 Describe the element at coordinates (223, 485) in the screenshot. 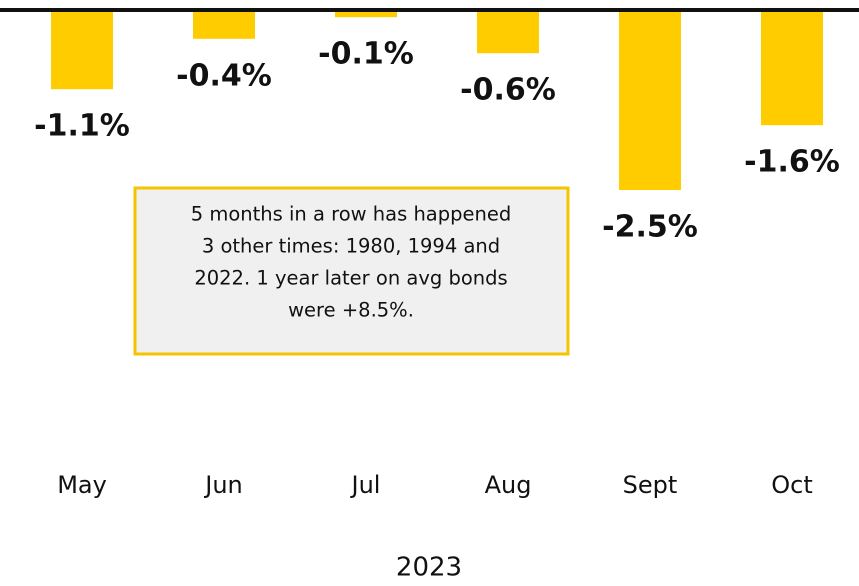

I see `x-tick-label: Jun` at that location.